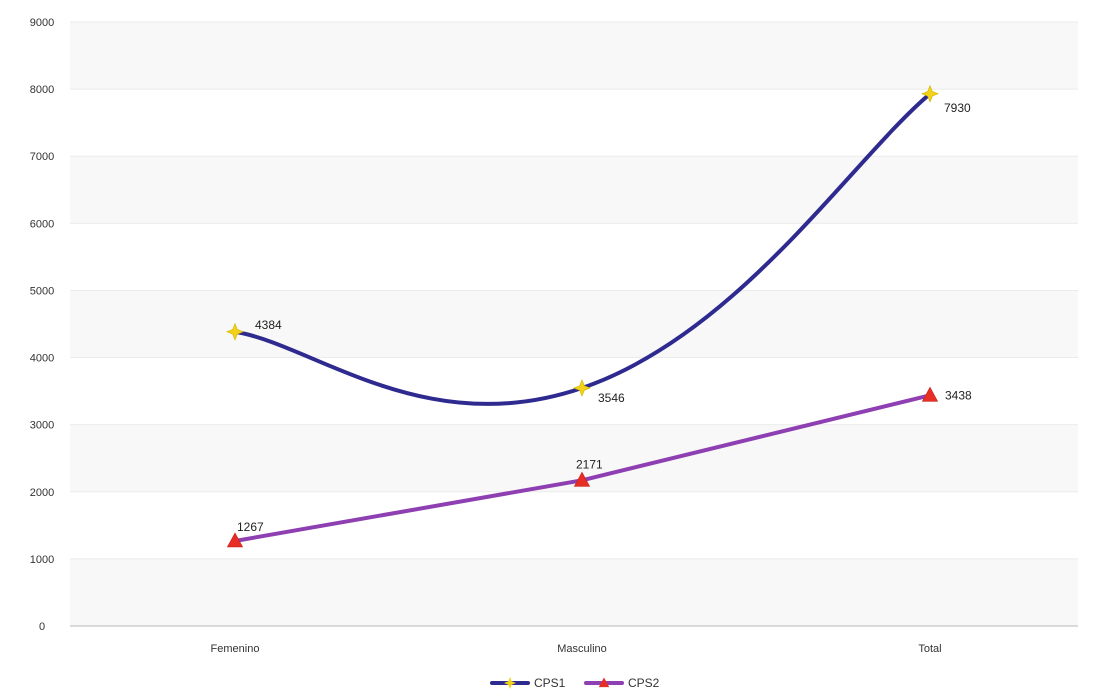 The width and height of the screenshot is (1095, 696). Describe the element at coordinates (958, 395) in the screenshot. I see `cps2-data-label: 3438` at that location.